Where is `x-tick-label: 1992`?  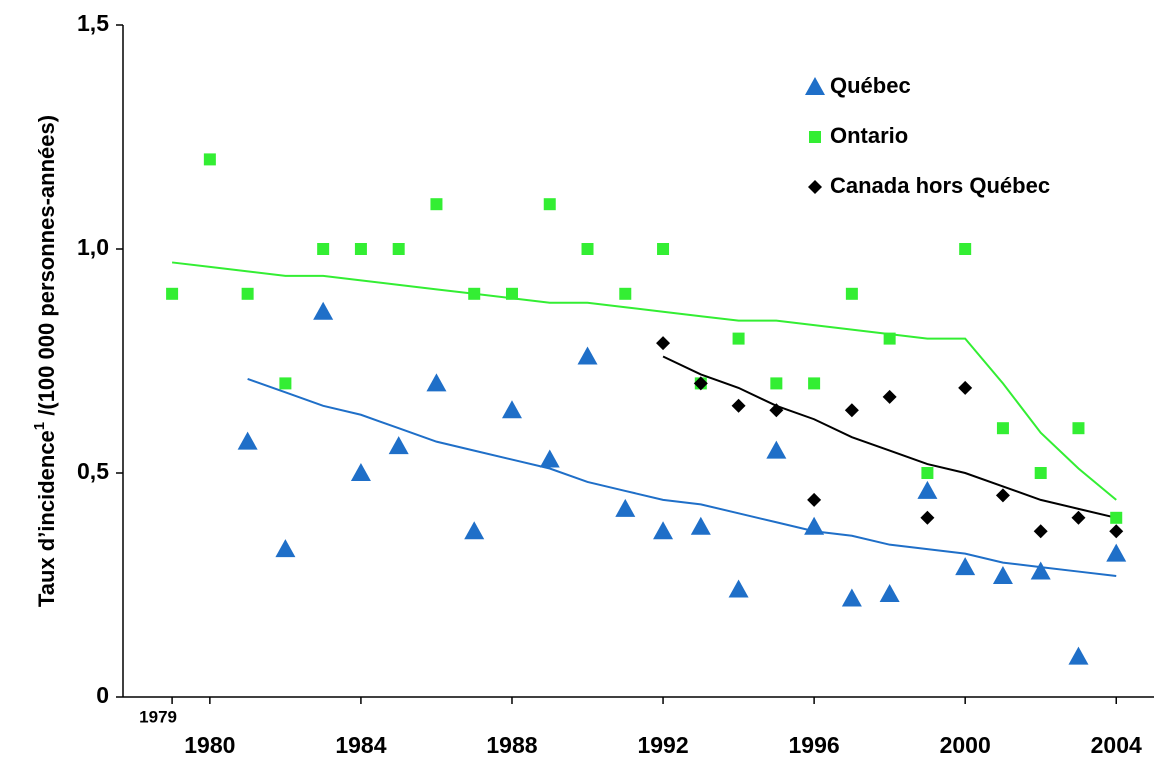
x-tick-label: 1992 is located at coordinates (662, 745).